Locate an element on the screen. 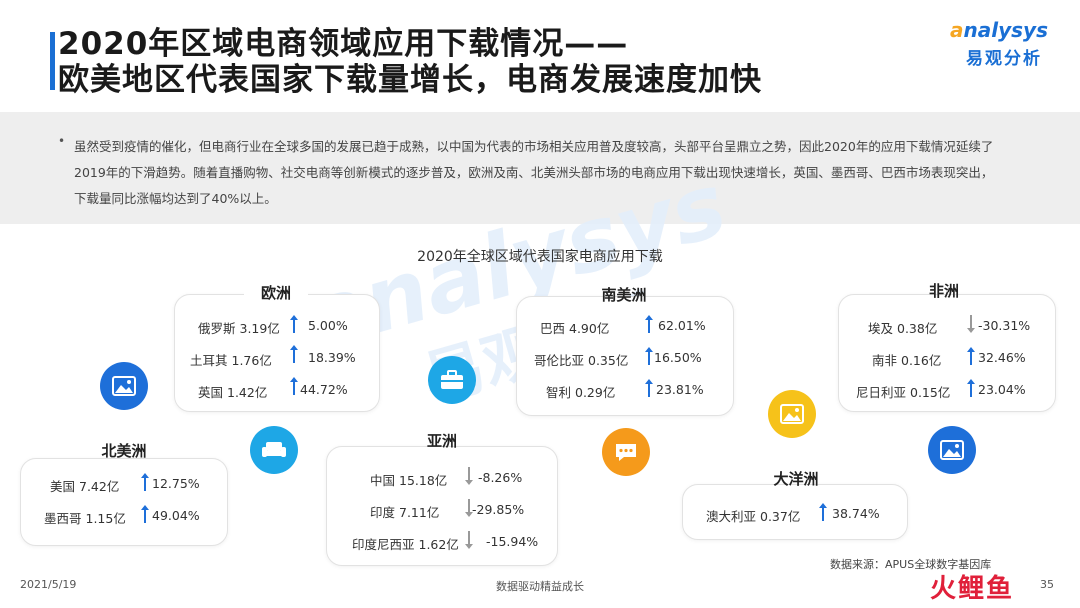  region-label-europe: 欧洲 is located at coordinates (276, 292).